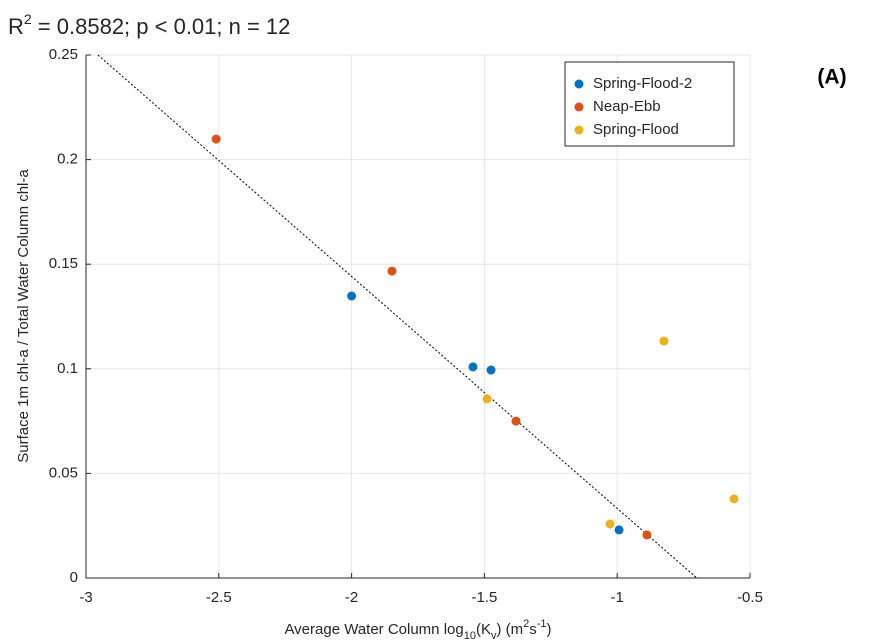  What do you see at coordinates (373, 629) in the screenshot?
I see `label-part: Average Water Column log` at bounding box center [373, 629].